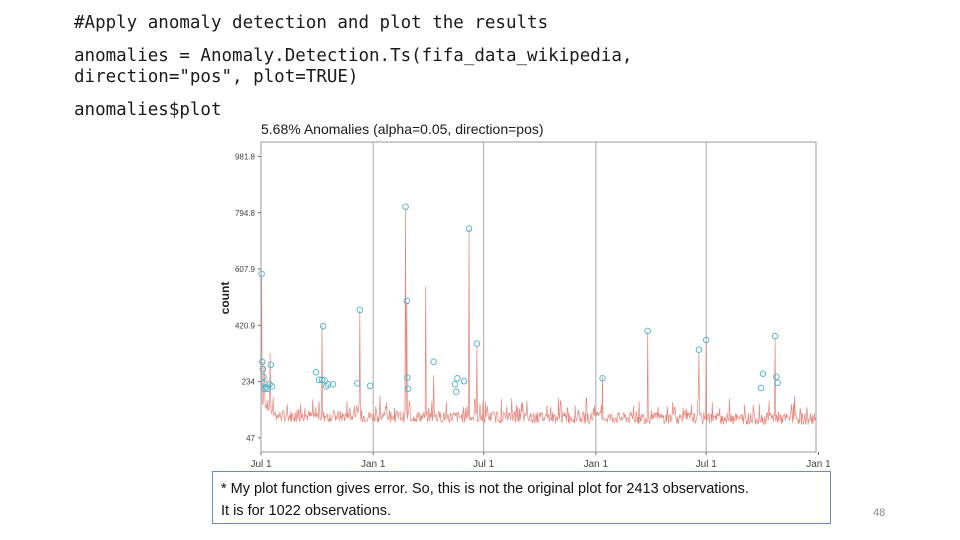 The height and width of the screenshot is (540, 960). I want to click on y-axis-label: count, so click(225, 298).